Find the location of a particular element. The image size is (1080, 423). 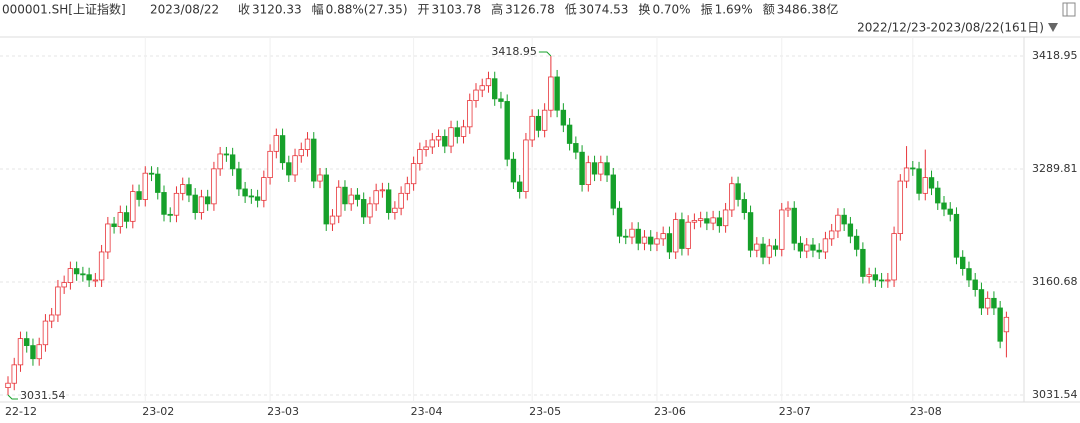

x-tick-label: 23-06 is located at coordinates (670, 411).